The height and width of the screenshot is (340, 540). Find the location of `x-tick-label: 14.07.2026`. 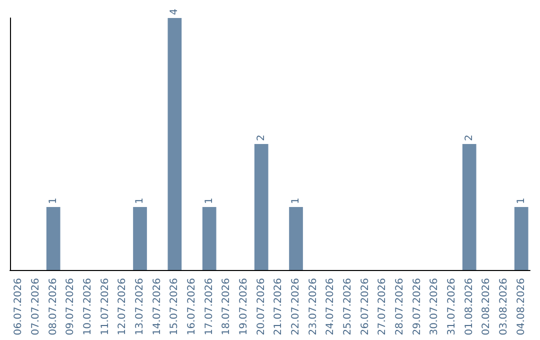

x-tick-label: 14.07.2026 is located at coordinates (157, 307).